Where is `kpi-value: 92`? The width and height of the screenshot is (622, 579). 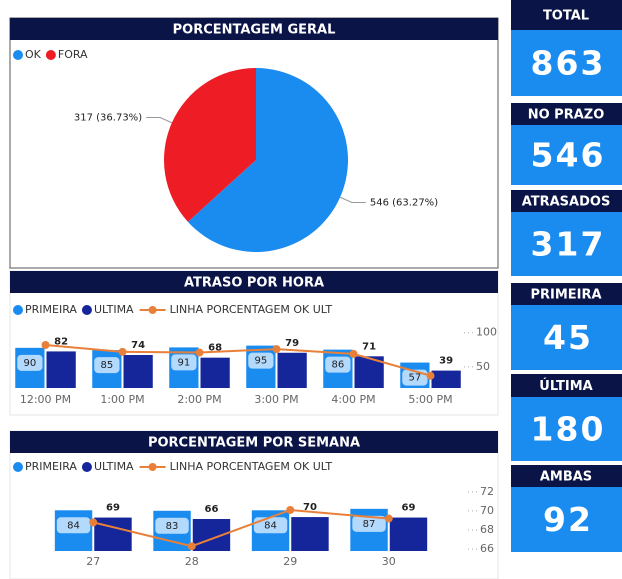
kpi-value: 92 is located at coordinates (568, 519).